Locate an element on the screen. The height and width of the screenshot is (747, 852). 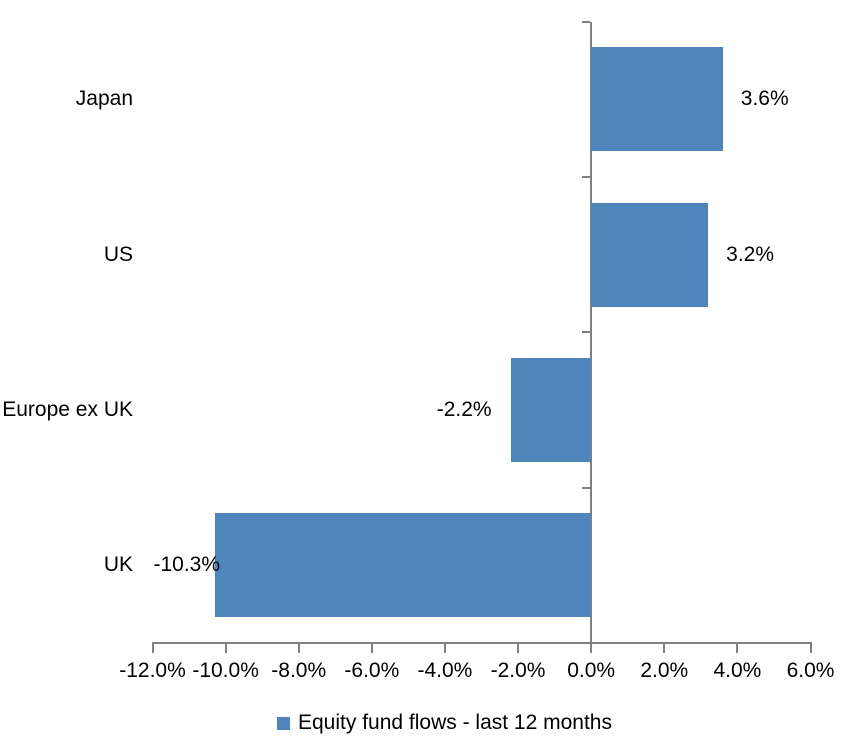
x-tick-label: 4.0% is located at coordinates (737, 670).